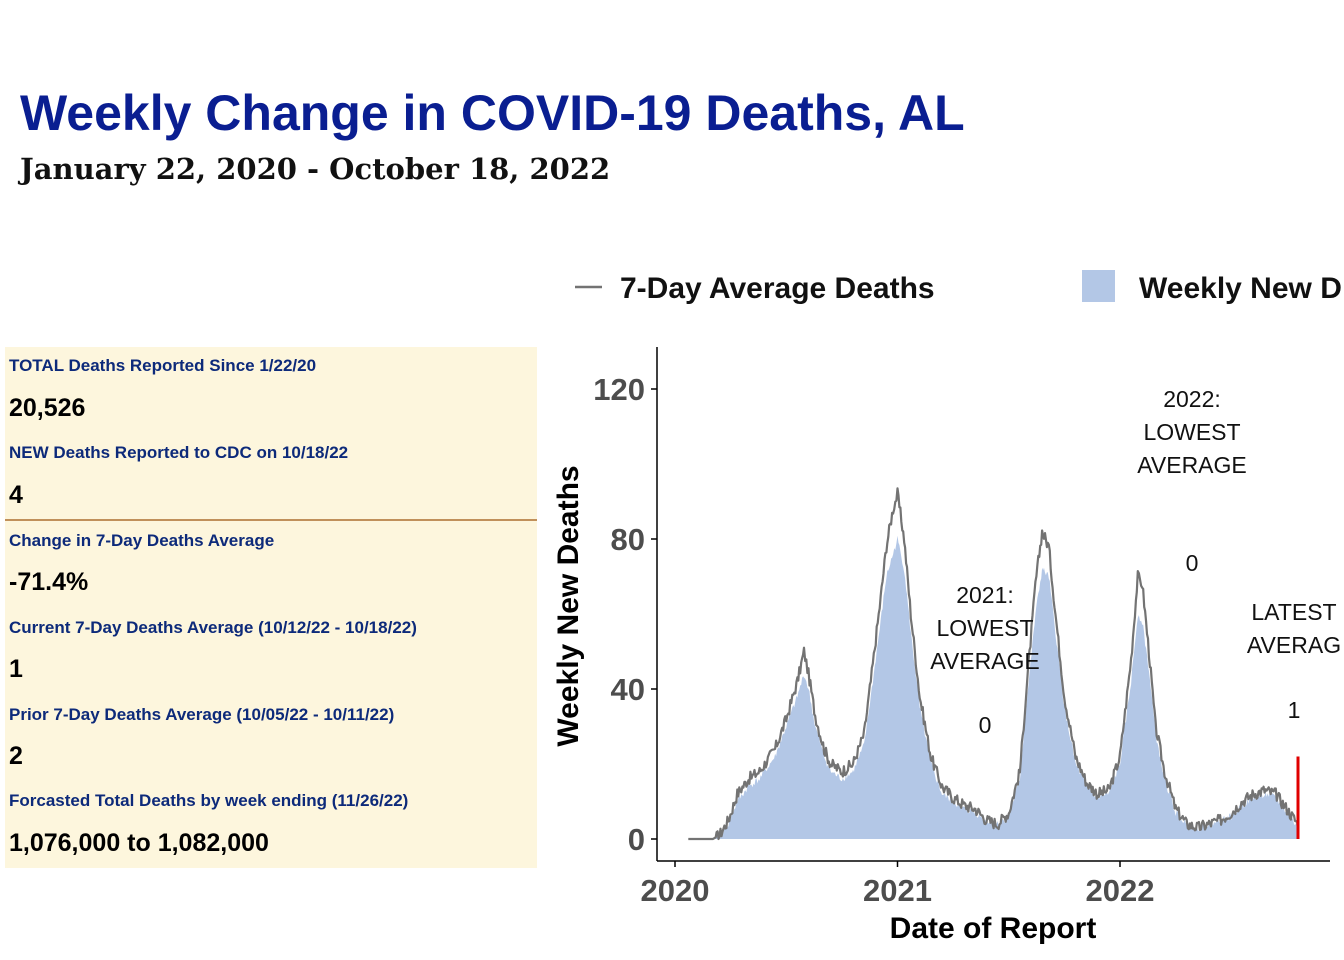 This screenshot has height=960, width=1344. Describe the element at coordinates (568, 605) in the screenshot. I see `y-axis-label: Weekly New Deaths` at that location.